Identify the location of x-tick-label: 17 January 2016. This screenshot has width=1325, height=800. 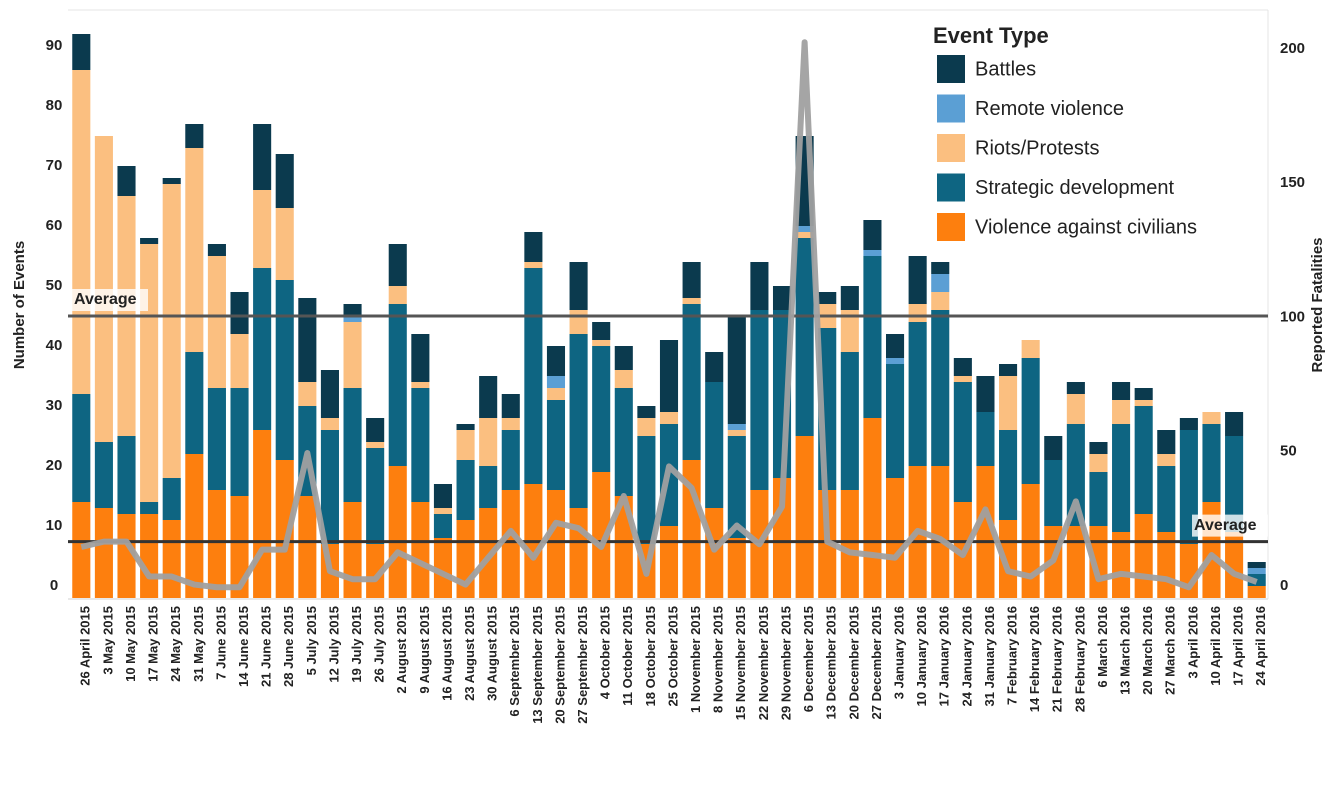
(944, 656).